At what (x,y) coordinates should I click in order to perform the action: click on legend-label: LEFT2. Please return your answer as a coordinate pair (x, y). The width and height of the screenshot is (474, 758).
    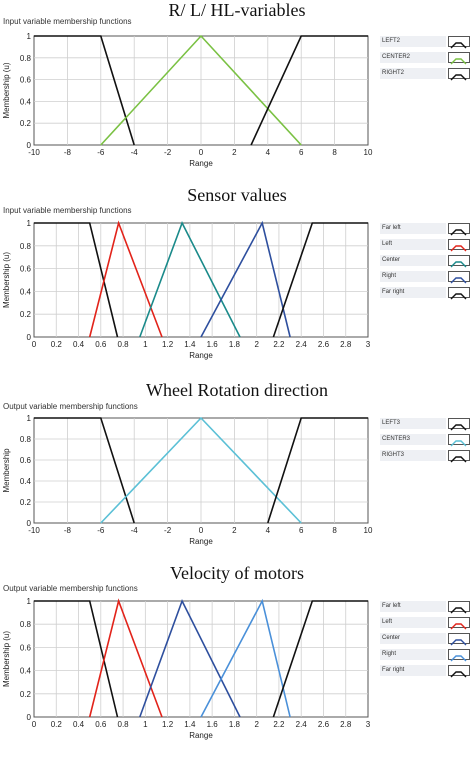
    Looking at the image, I should click on (413, 41).